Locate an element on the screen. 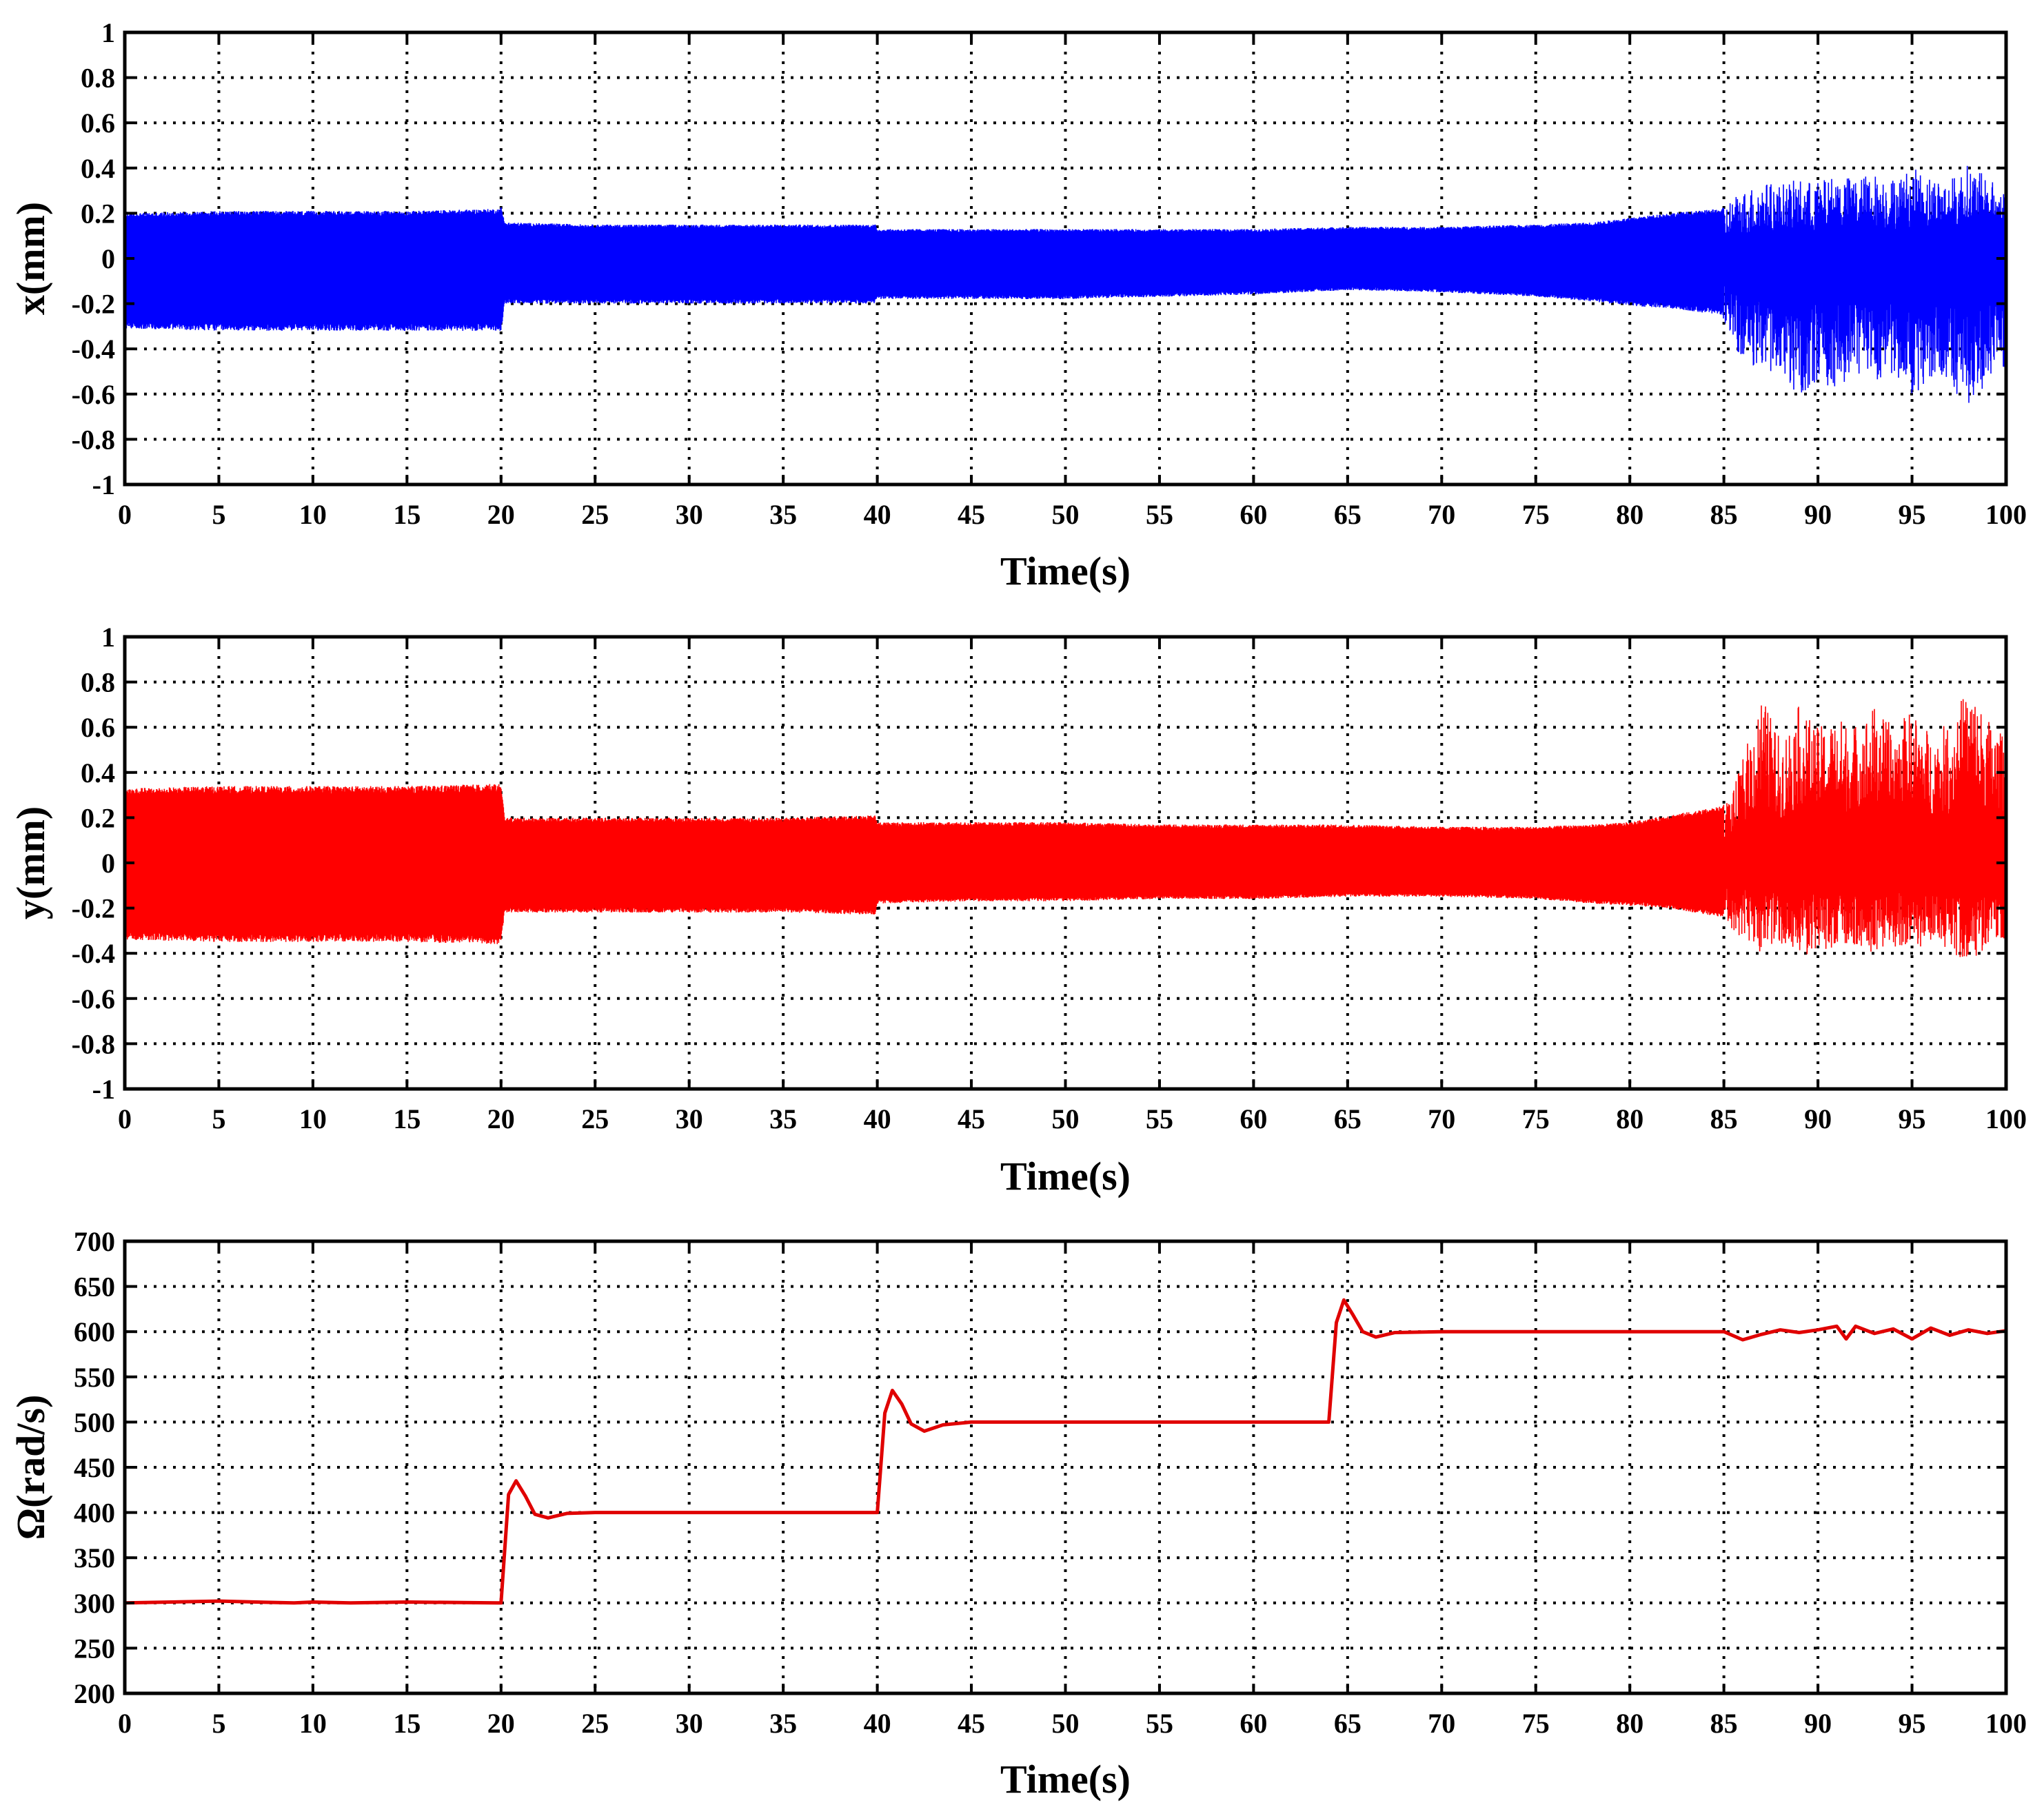  y-tick-label: 250 is located at coordinates (94, 1648).